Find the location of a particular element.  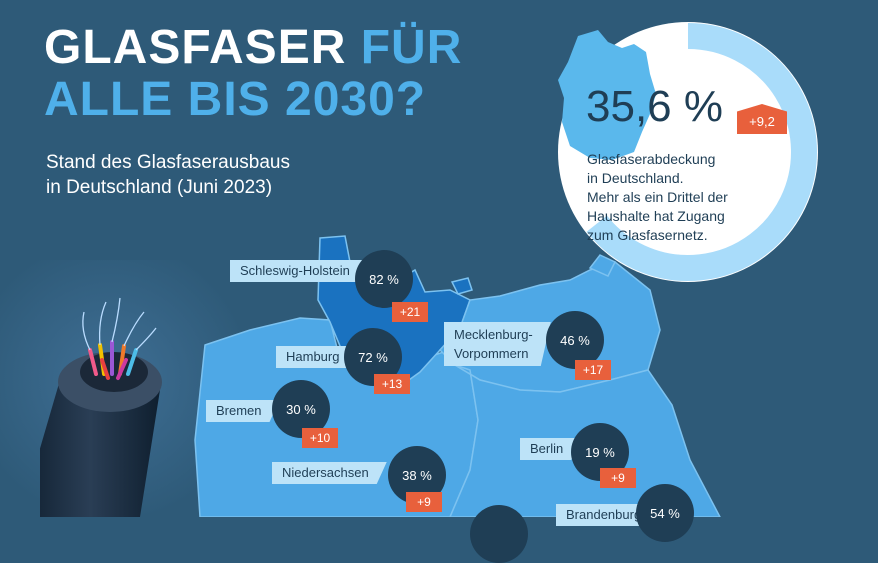

state-label-schleswig-holstein: Schleswig-Holstein is located at coordinates (299, 271).